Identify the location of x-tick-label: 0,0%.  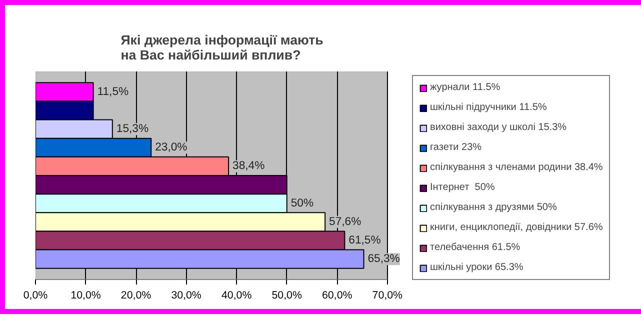
(35, 296).